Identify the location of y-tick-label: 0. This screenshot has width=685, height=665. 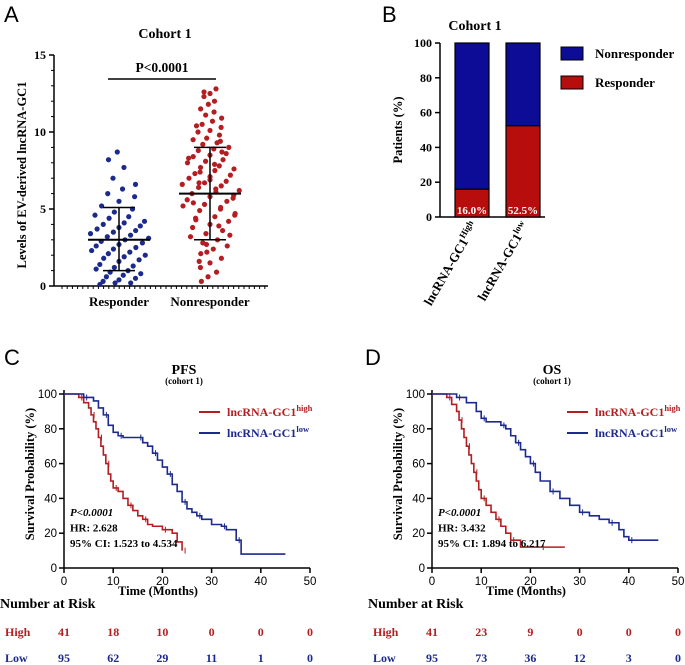
(43, 286).